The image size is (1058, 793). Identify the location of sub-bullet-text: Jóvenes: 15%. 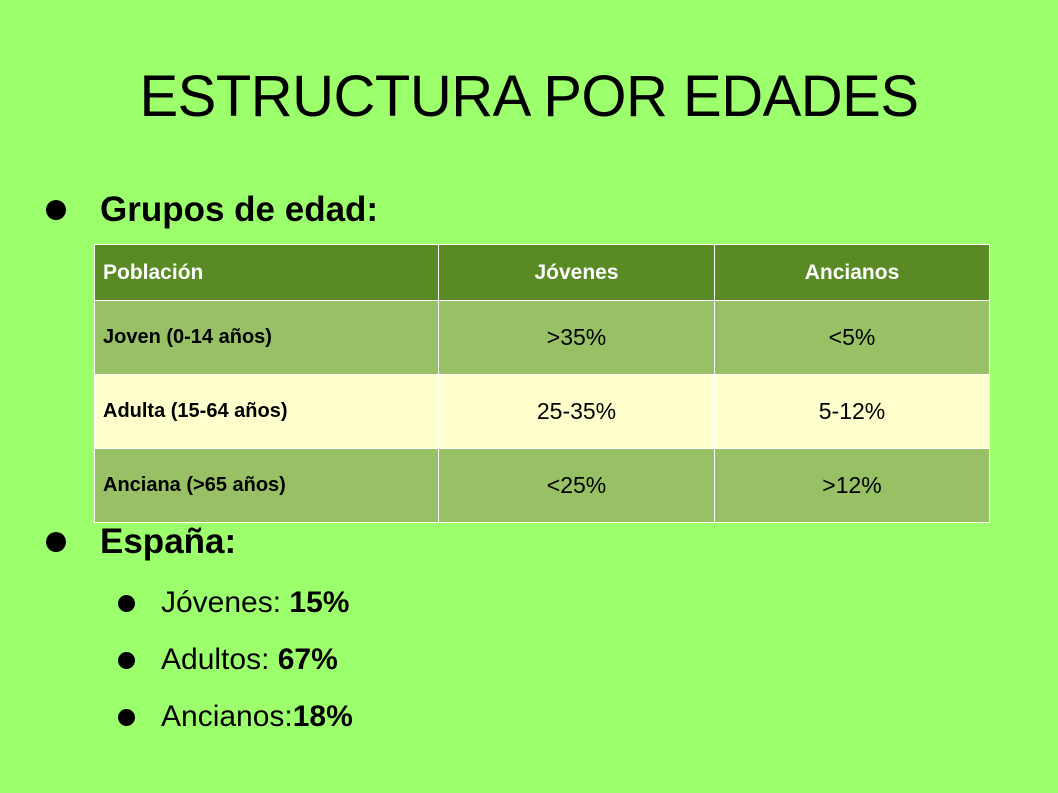
(255, 603).